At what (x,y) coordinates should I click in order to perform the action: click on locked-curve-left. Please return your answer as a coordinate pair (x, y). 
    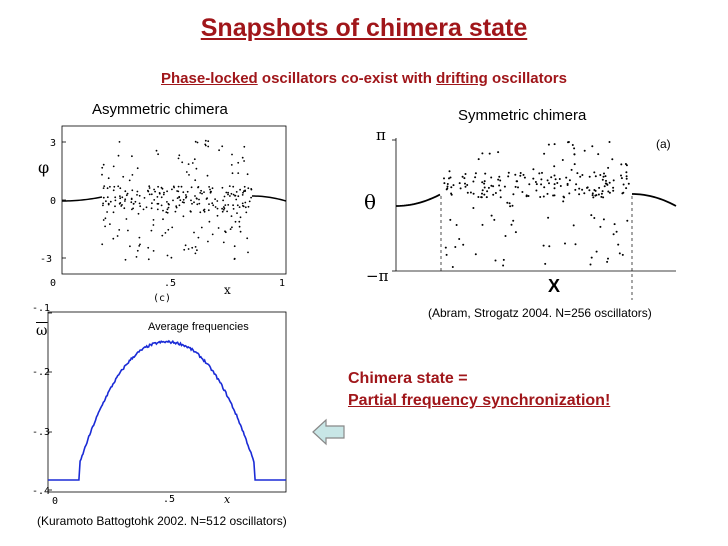
    Looking at the image, I should click on (418, 200).